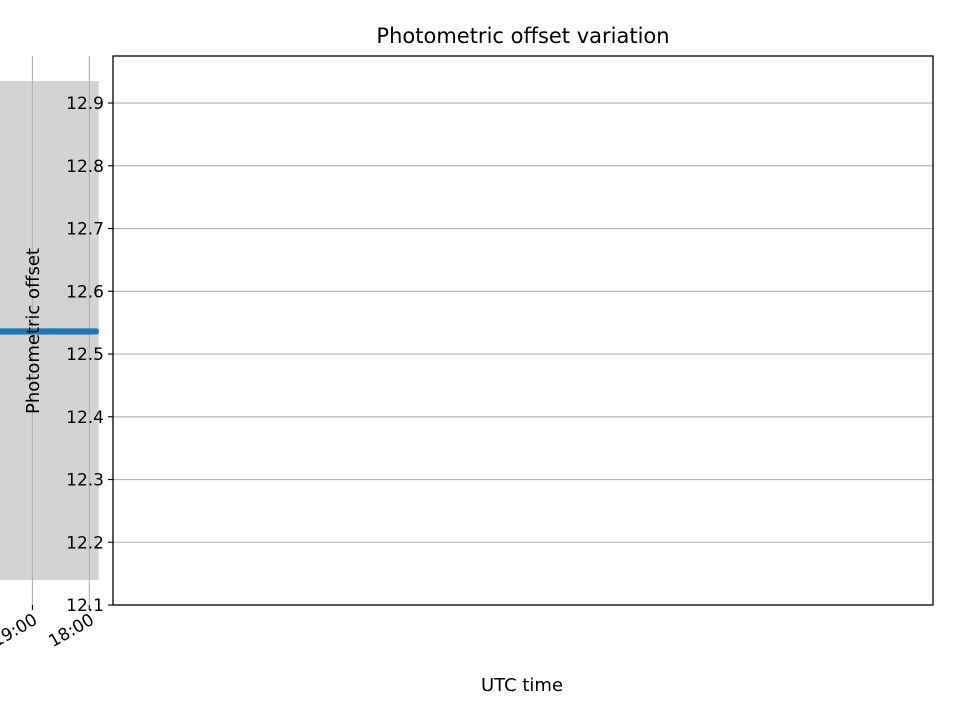 This screenshot has height=720, width=960. I want to click on y-tick-label: 12.7, so click(85, 230).